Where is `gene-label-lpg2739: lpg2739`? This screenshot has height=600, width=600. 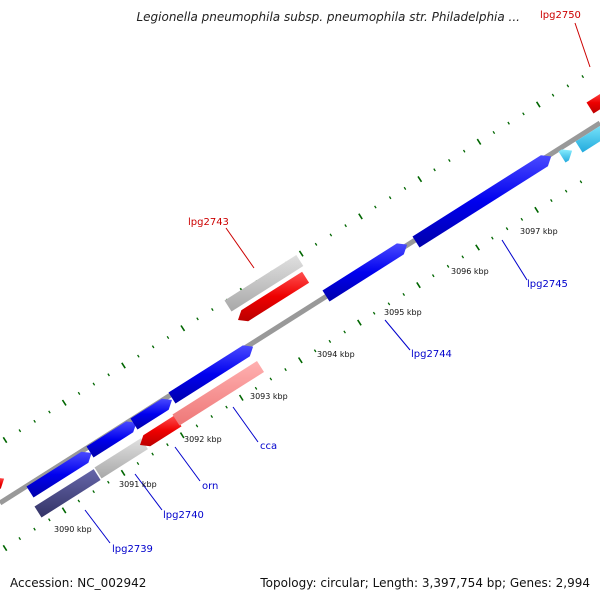
gene-label-lpg2739: lpg2739 is located at coordinates (132, 549).